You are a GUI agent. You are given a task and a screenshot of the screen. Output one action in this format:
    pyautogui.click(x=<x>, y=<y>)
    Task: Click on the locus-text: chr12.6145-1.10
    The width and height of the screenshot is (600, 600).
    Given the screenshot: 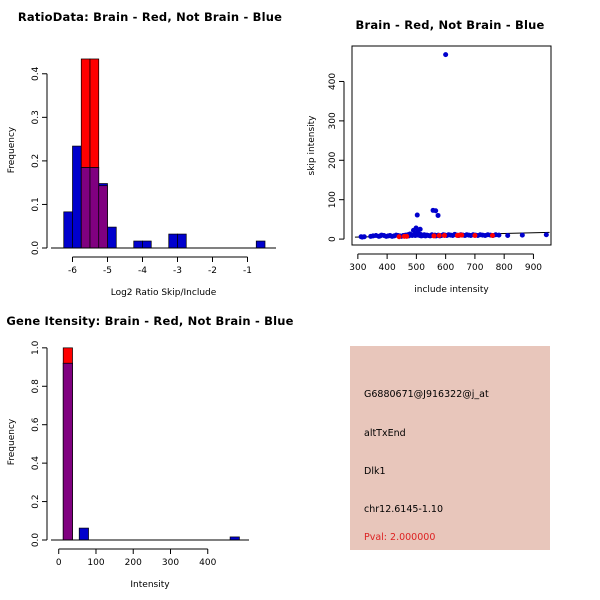 What is the action you would take?
    pyautogui.click(x=404, y=509)
    